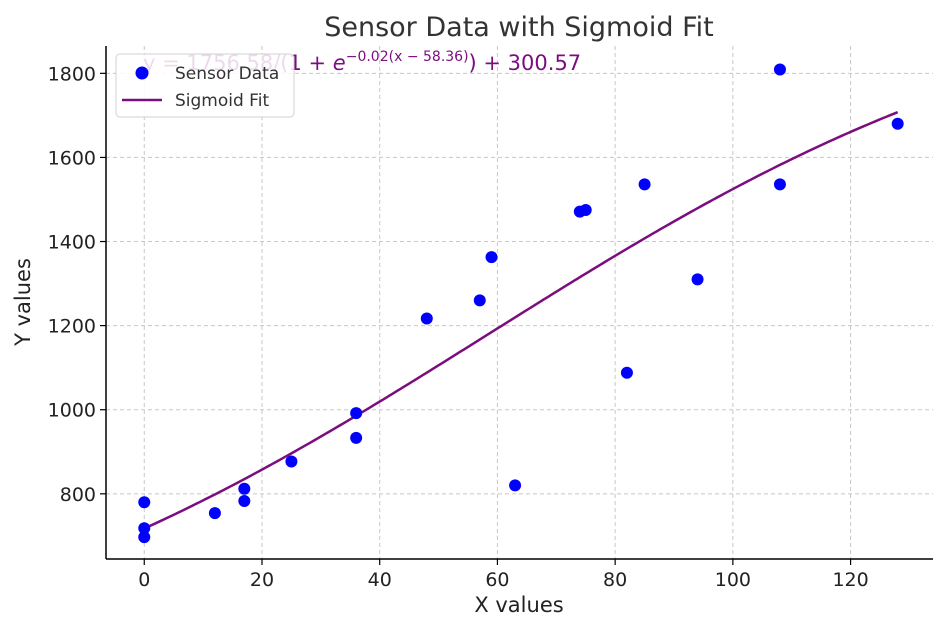 The height and width of the screenshot is (631, 945). Describe the element at coordinates (72, 411) in the screenshot. I see `y-tick-label: 1000` at that location.